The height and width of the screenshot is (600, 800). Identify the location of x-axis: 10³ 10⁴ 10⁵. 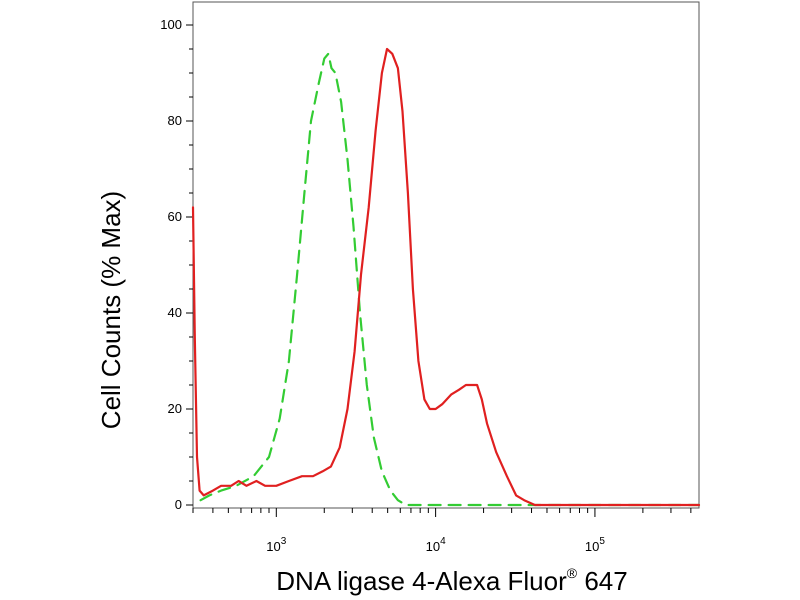
(442, 531).